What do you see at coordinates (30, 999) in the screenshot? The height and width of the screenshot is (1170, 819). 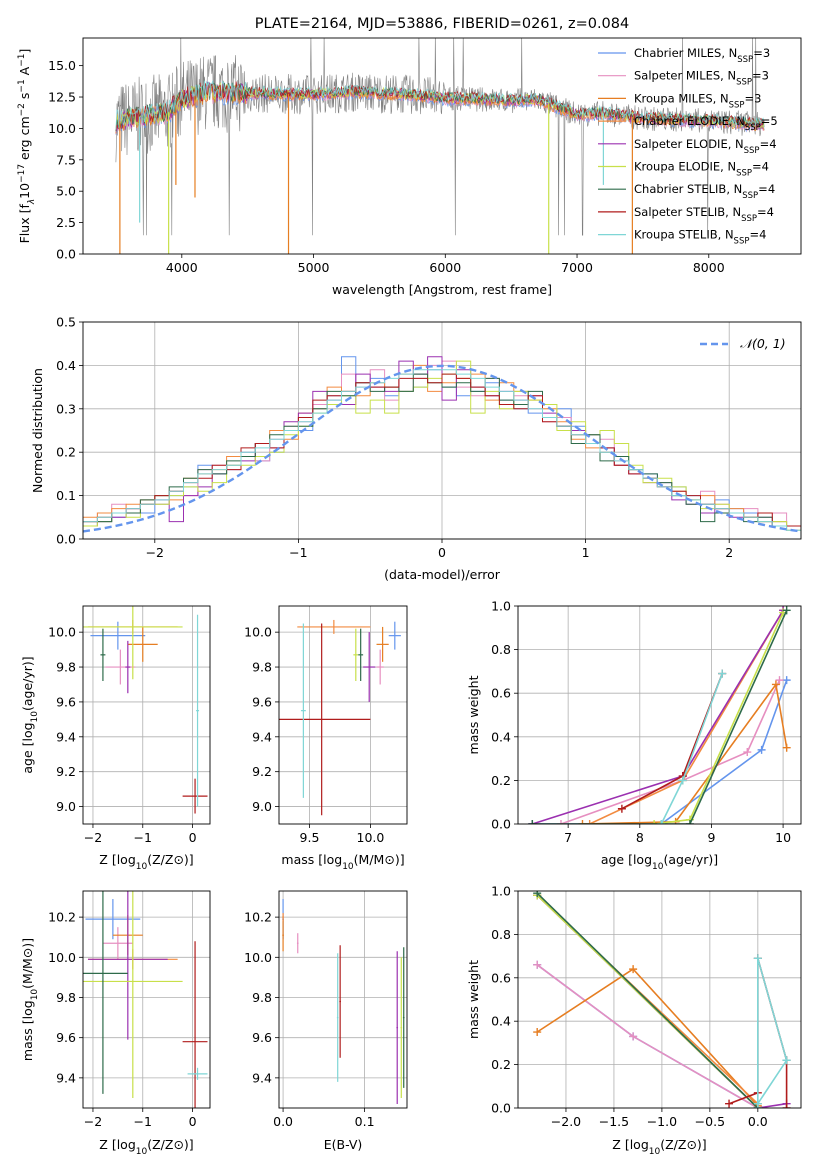 I see `y-axis-label: mass [log10(M/M⊙)]` at bounding box center [30, 999].